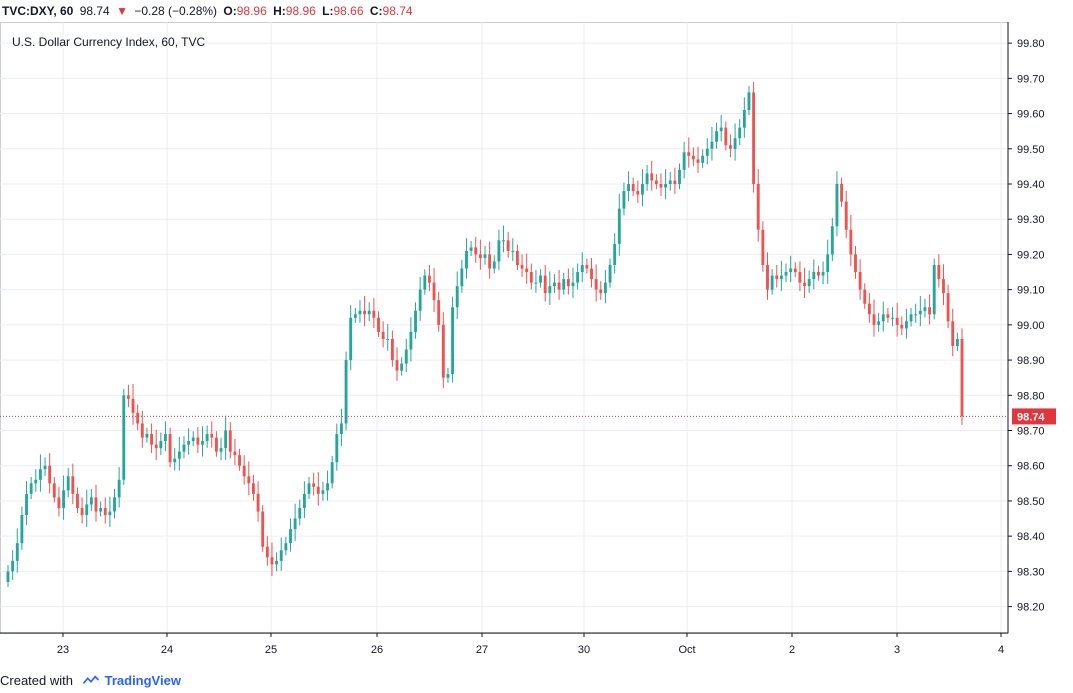  Describe the element at coordinates (38, 11) in the screenshot. I see `symbol-label: TVC:DXY, 60` at that location.